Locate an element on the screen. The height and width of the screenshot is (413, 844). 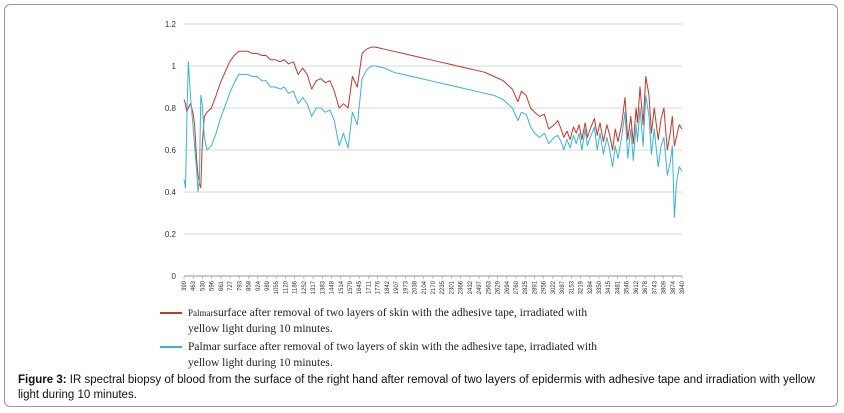
x-tick-label-3940: 3940 is located at coordinates (683, 287).